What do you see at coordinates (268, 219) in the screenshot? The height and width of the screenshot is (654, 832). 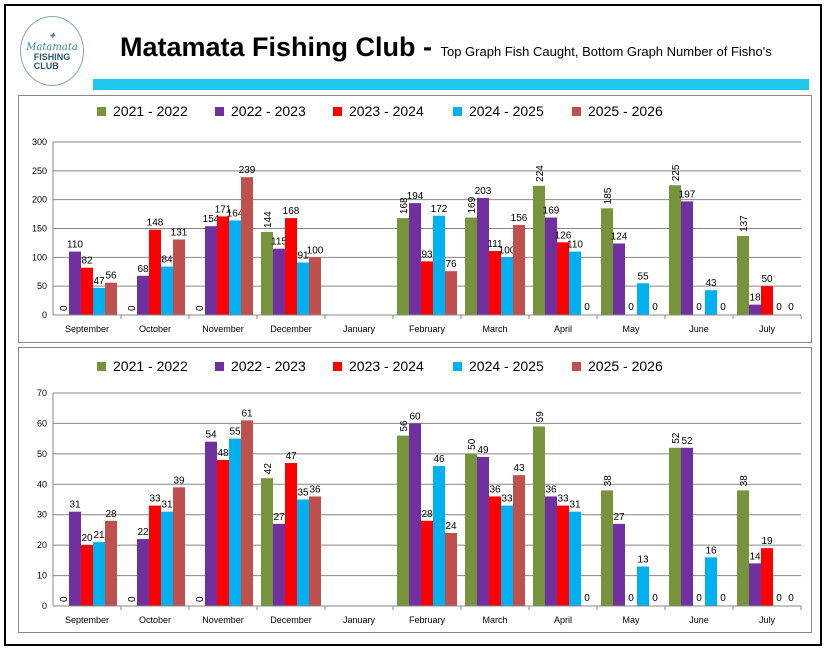 I see `data-label: 144` at bounding box center [268, 219].